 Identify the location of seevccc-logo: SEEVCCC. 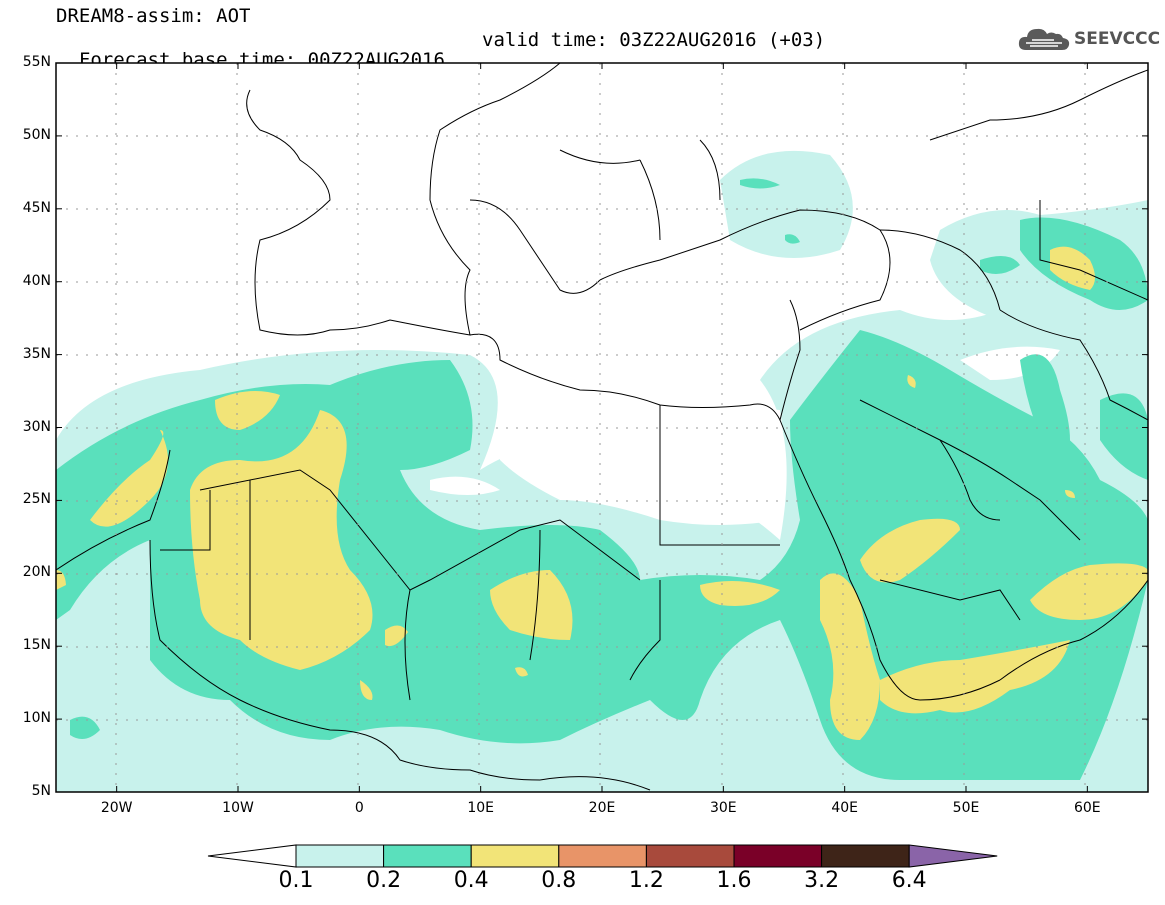
(1089, 39).